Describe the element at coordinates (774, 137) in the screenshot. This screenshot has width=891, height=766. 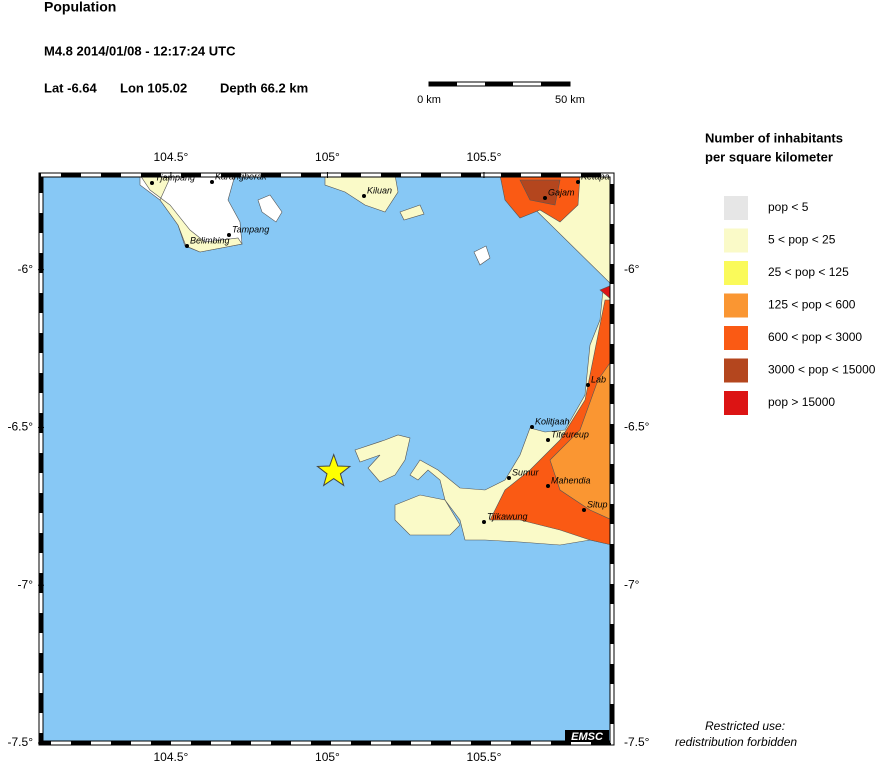
I see `legend-title: Number of inhabitants` at that location.